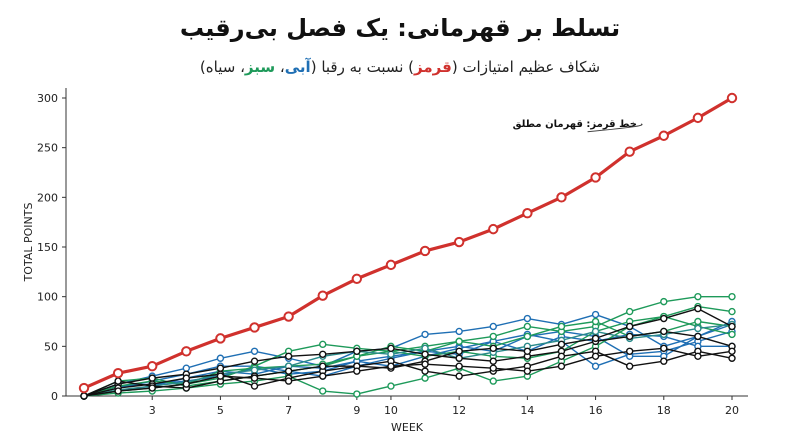 The width and height of the screenshot is (800, 447). I want to click on y-tick-label: 200, so click(47, 197).